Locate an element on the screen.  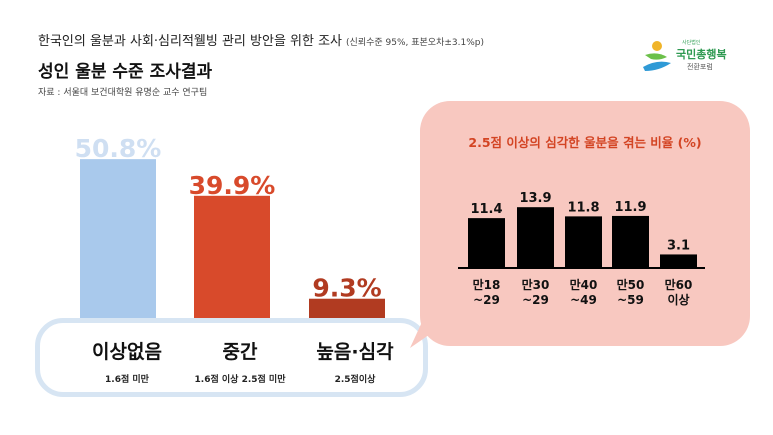
tick-label: 이상 is located at coordinates (678, 299).